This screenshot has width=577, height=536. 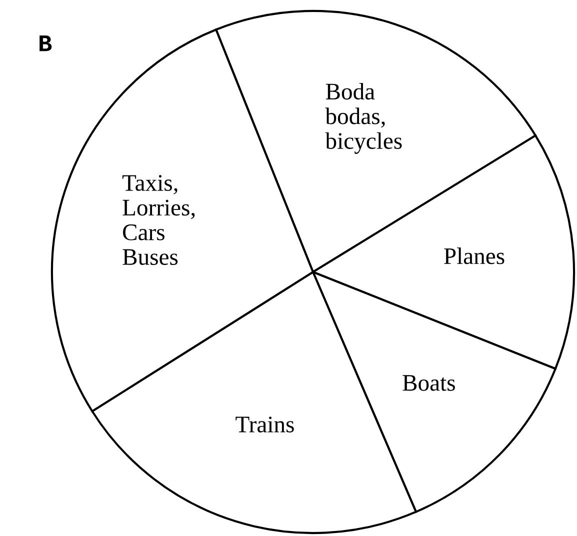 I want to click on text: B, so click(x=46, y=44).